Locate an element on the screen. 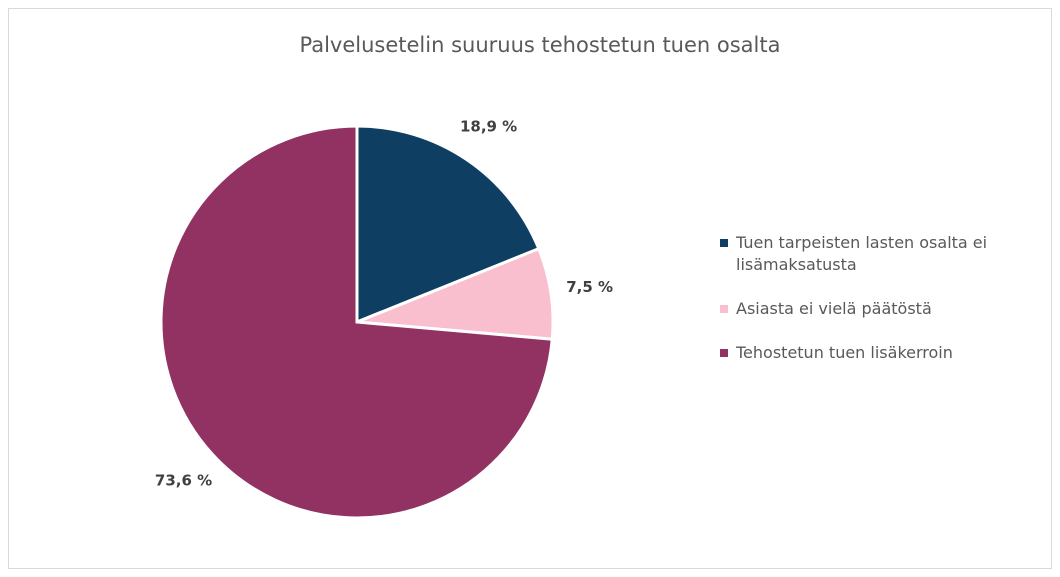 The height and width of the screenshot is (577, 1060). data-label: 7,5 % is located at coordinates (589, 287).